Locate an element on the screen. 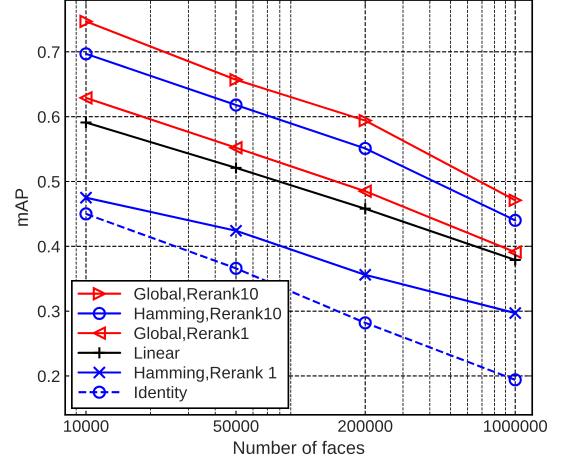 This screenshot has height=463, width=562. y-tick-label: 0.5 is located at coordinates (49, 182).